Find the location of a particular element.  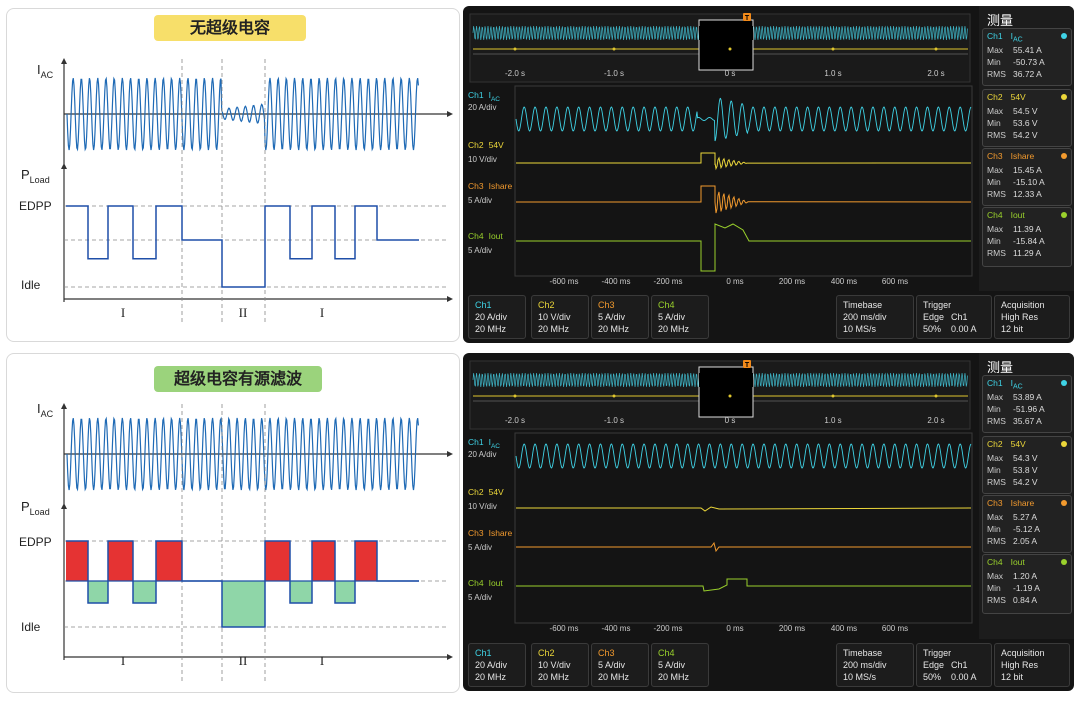

measurement-card-ch4: Ch4 Iout Max 11.39 A Min -15.84 A RMS 11.29 A is located at coordinates (1027, 237).